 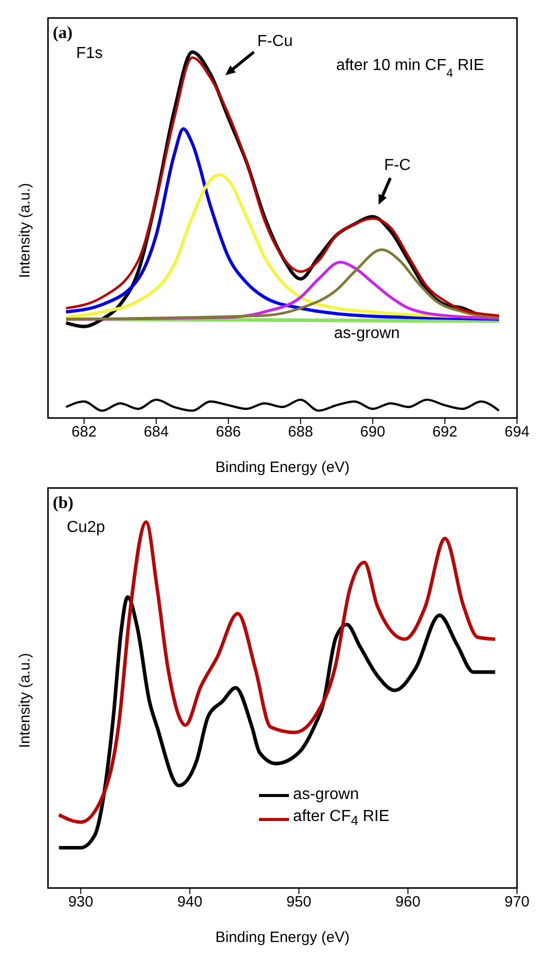 I want to click on annotation: after 10 min CF$_{4}$ RIE, so click(x=410, y=68).